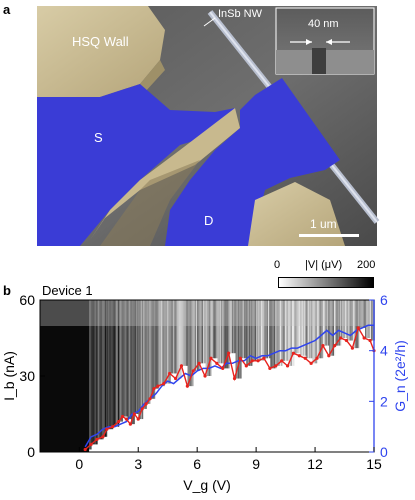  I want to click on x-tick-label: 3, so click(138, 464).